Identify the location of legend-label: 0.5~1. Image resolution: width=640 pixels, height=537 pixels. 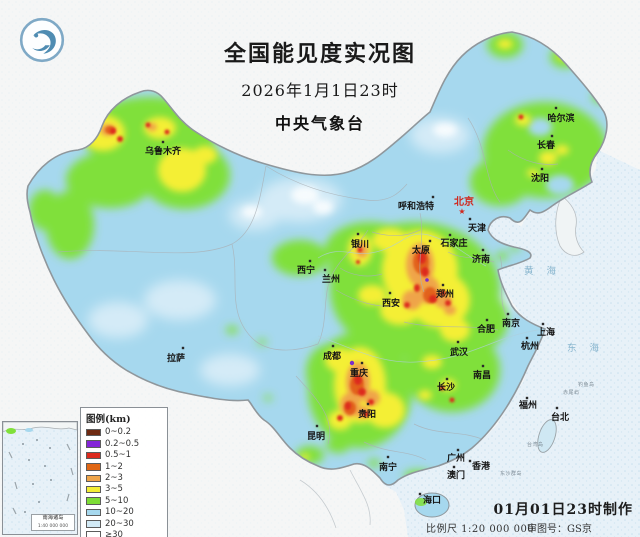
(118, 455).